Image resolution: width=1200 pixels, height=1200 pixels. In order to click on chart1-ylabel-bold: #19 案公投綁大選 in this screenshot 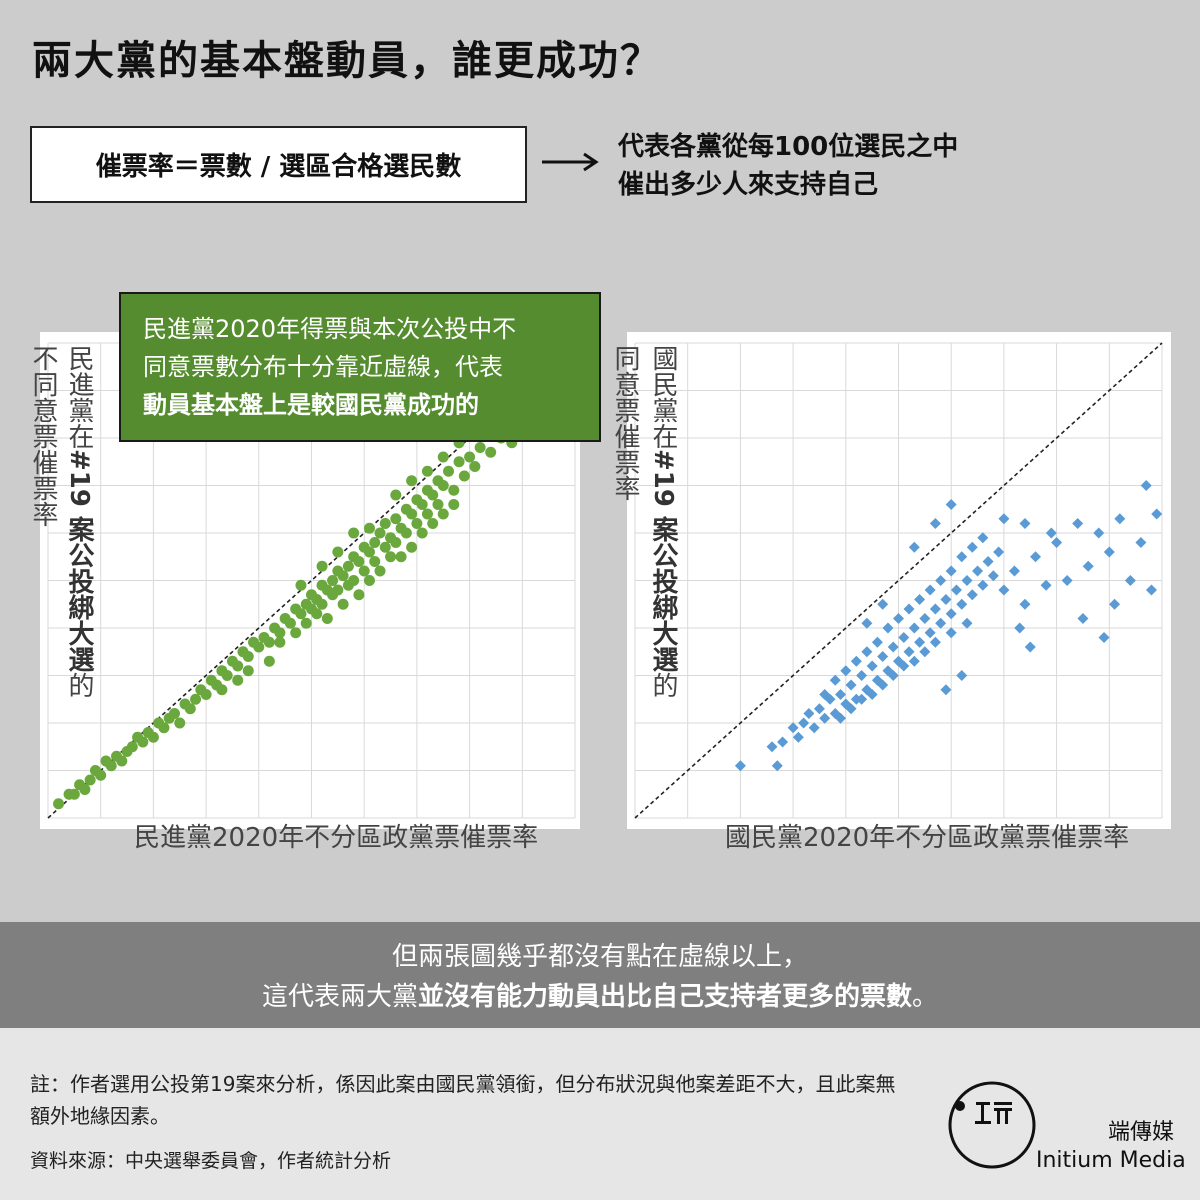, I will do `click(79, 561)`.